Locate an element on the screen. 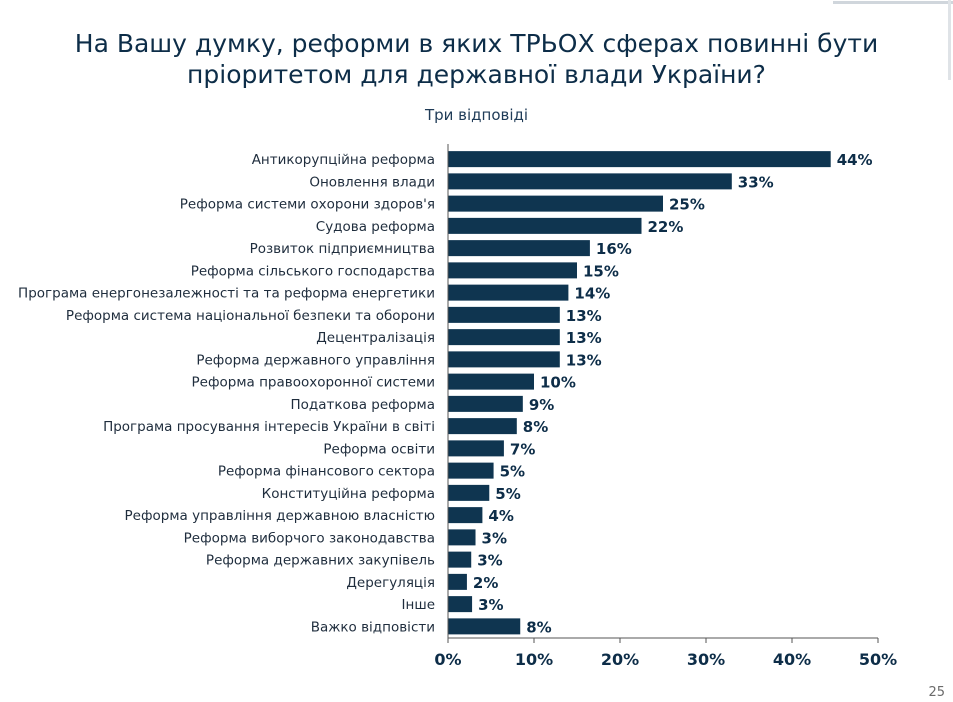  category-label: Дерегуляція is located at coordinates (390, 583).